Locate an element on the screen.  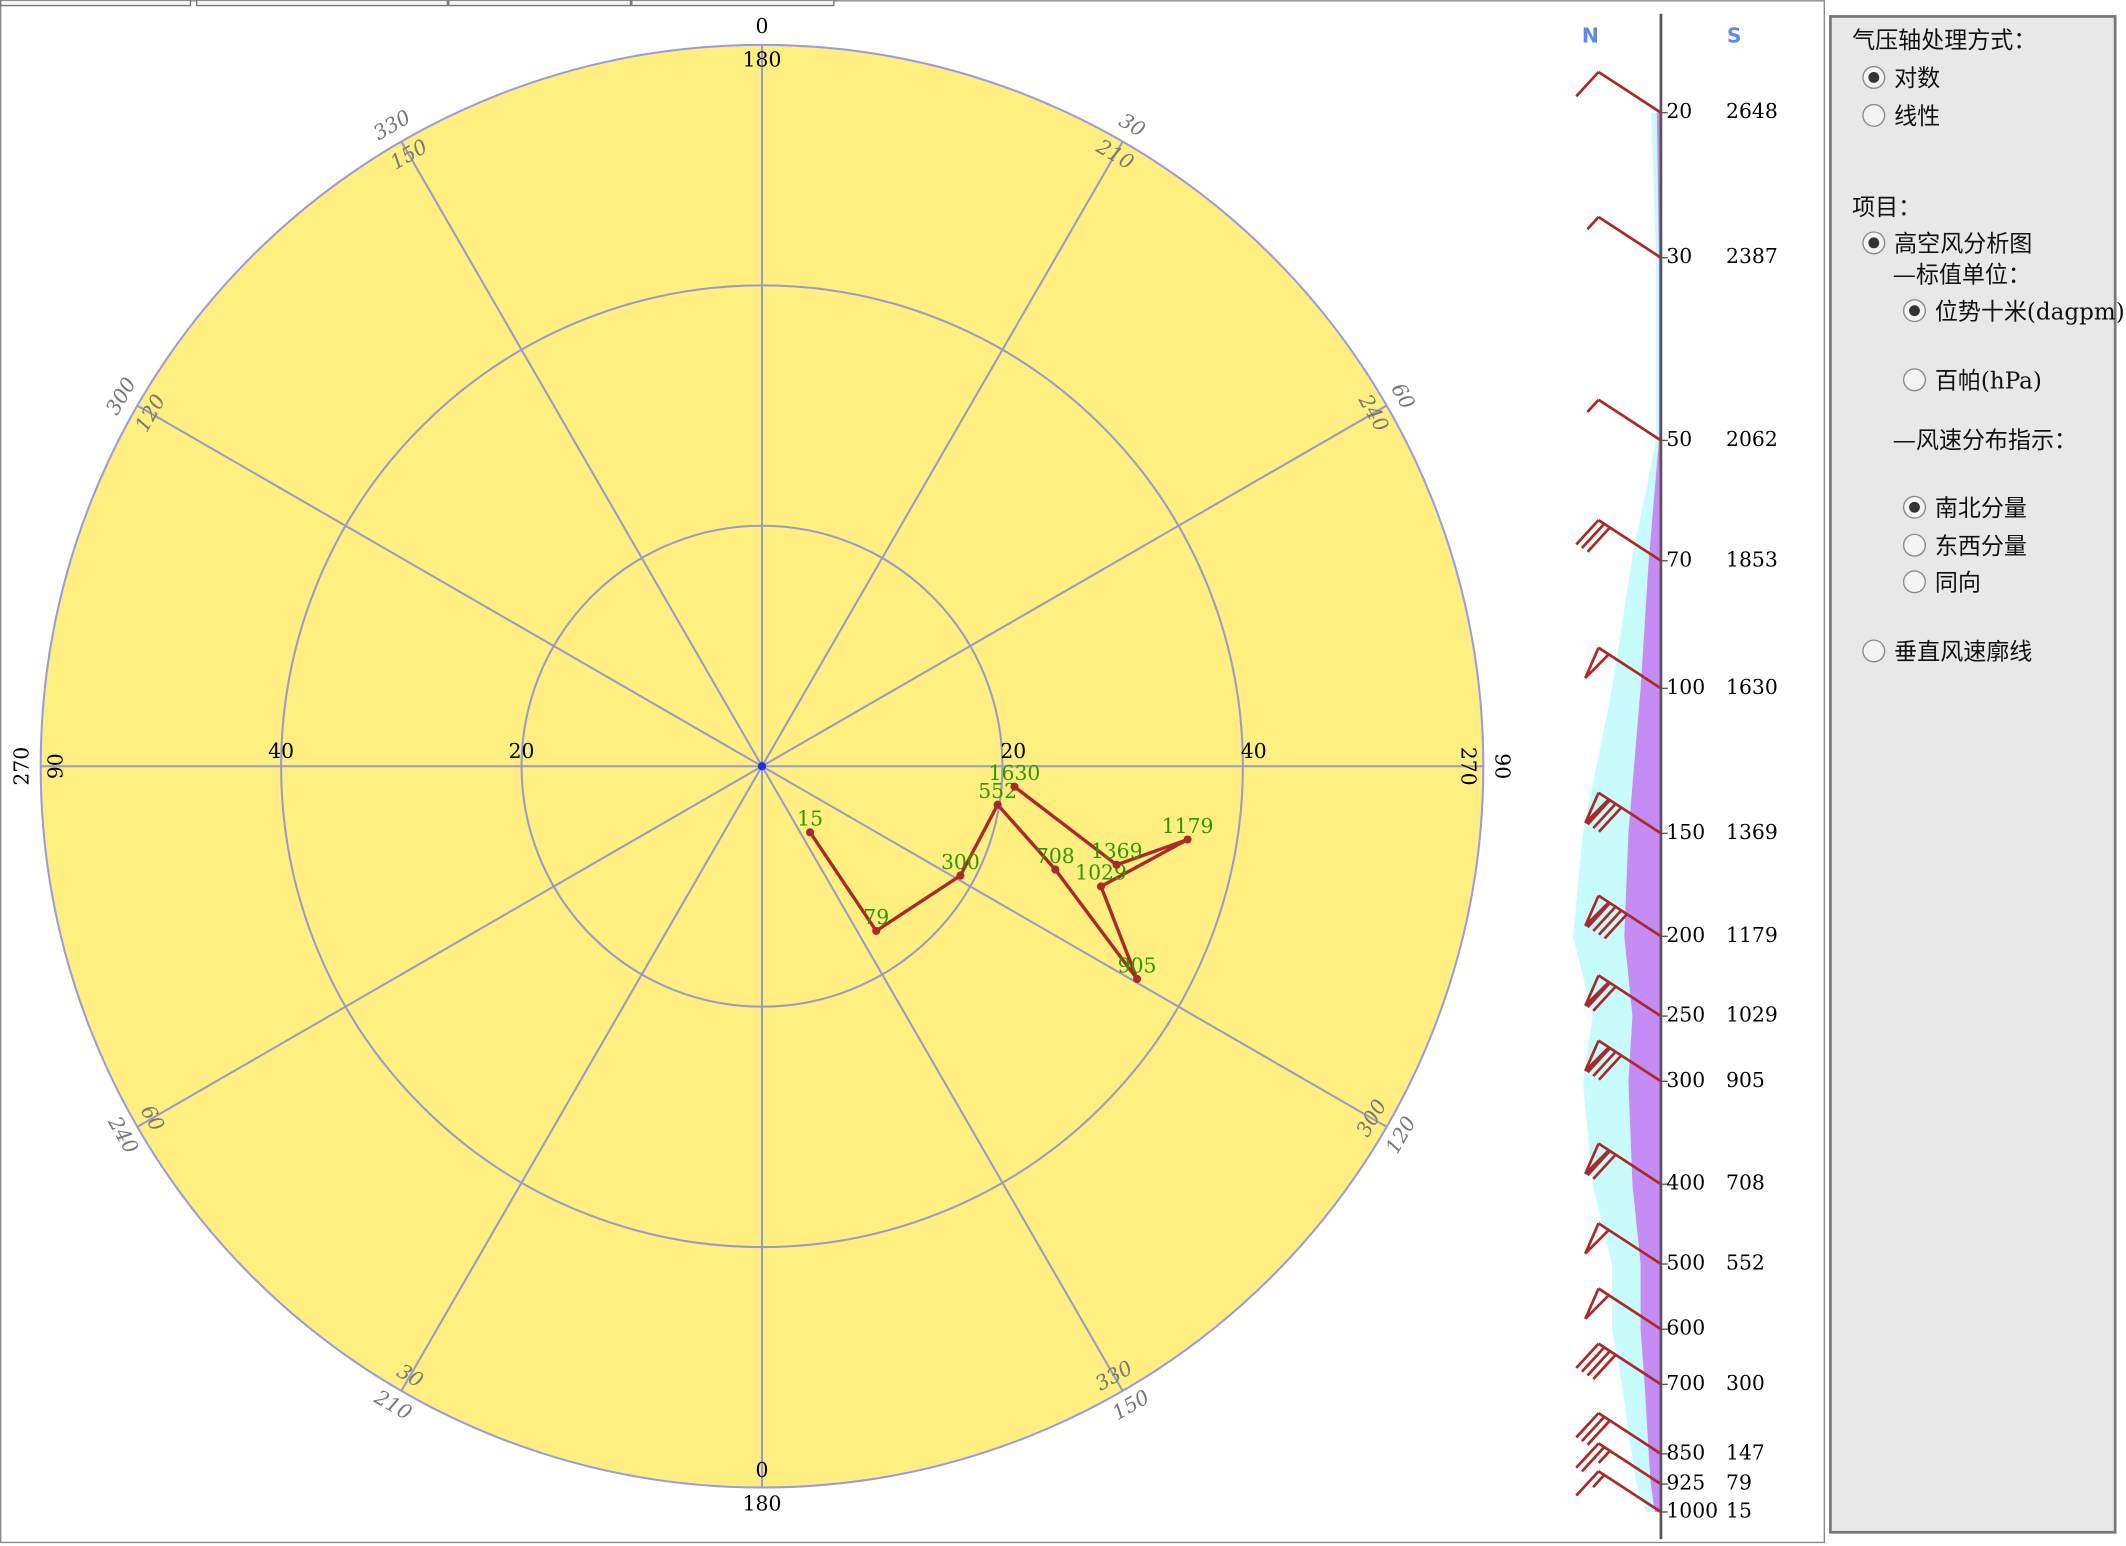
radio-option: 垂直风速廓线 is located at coordinates (1947, 652).